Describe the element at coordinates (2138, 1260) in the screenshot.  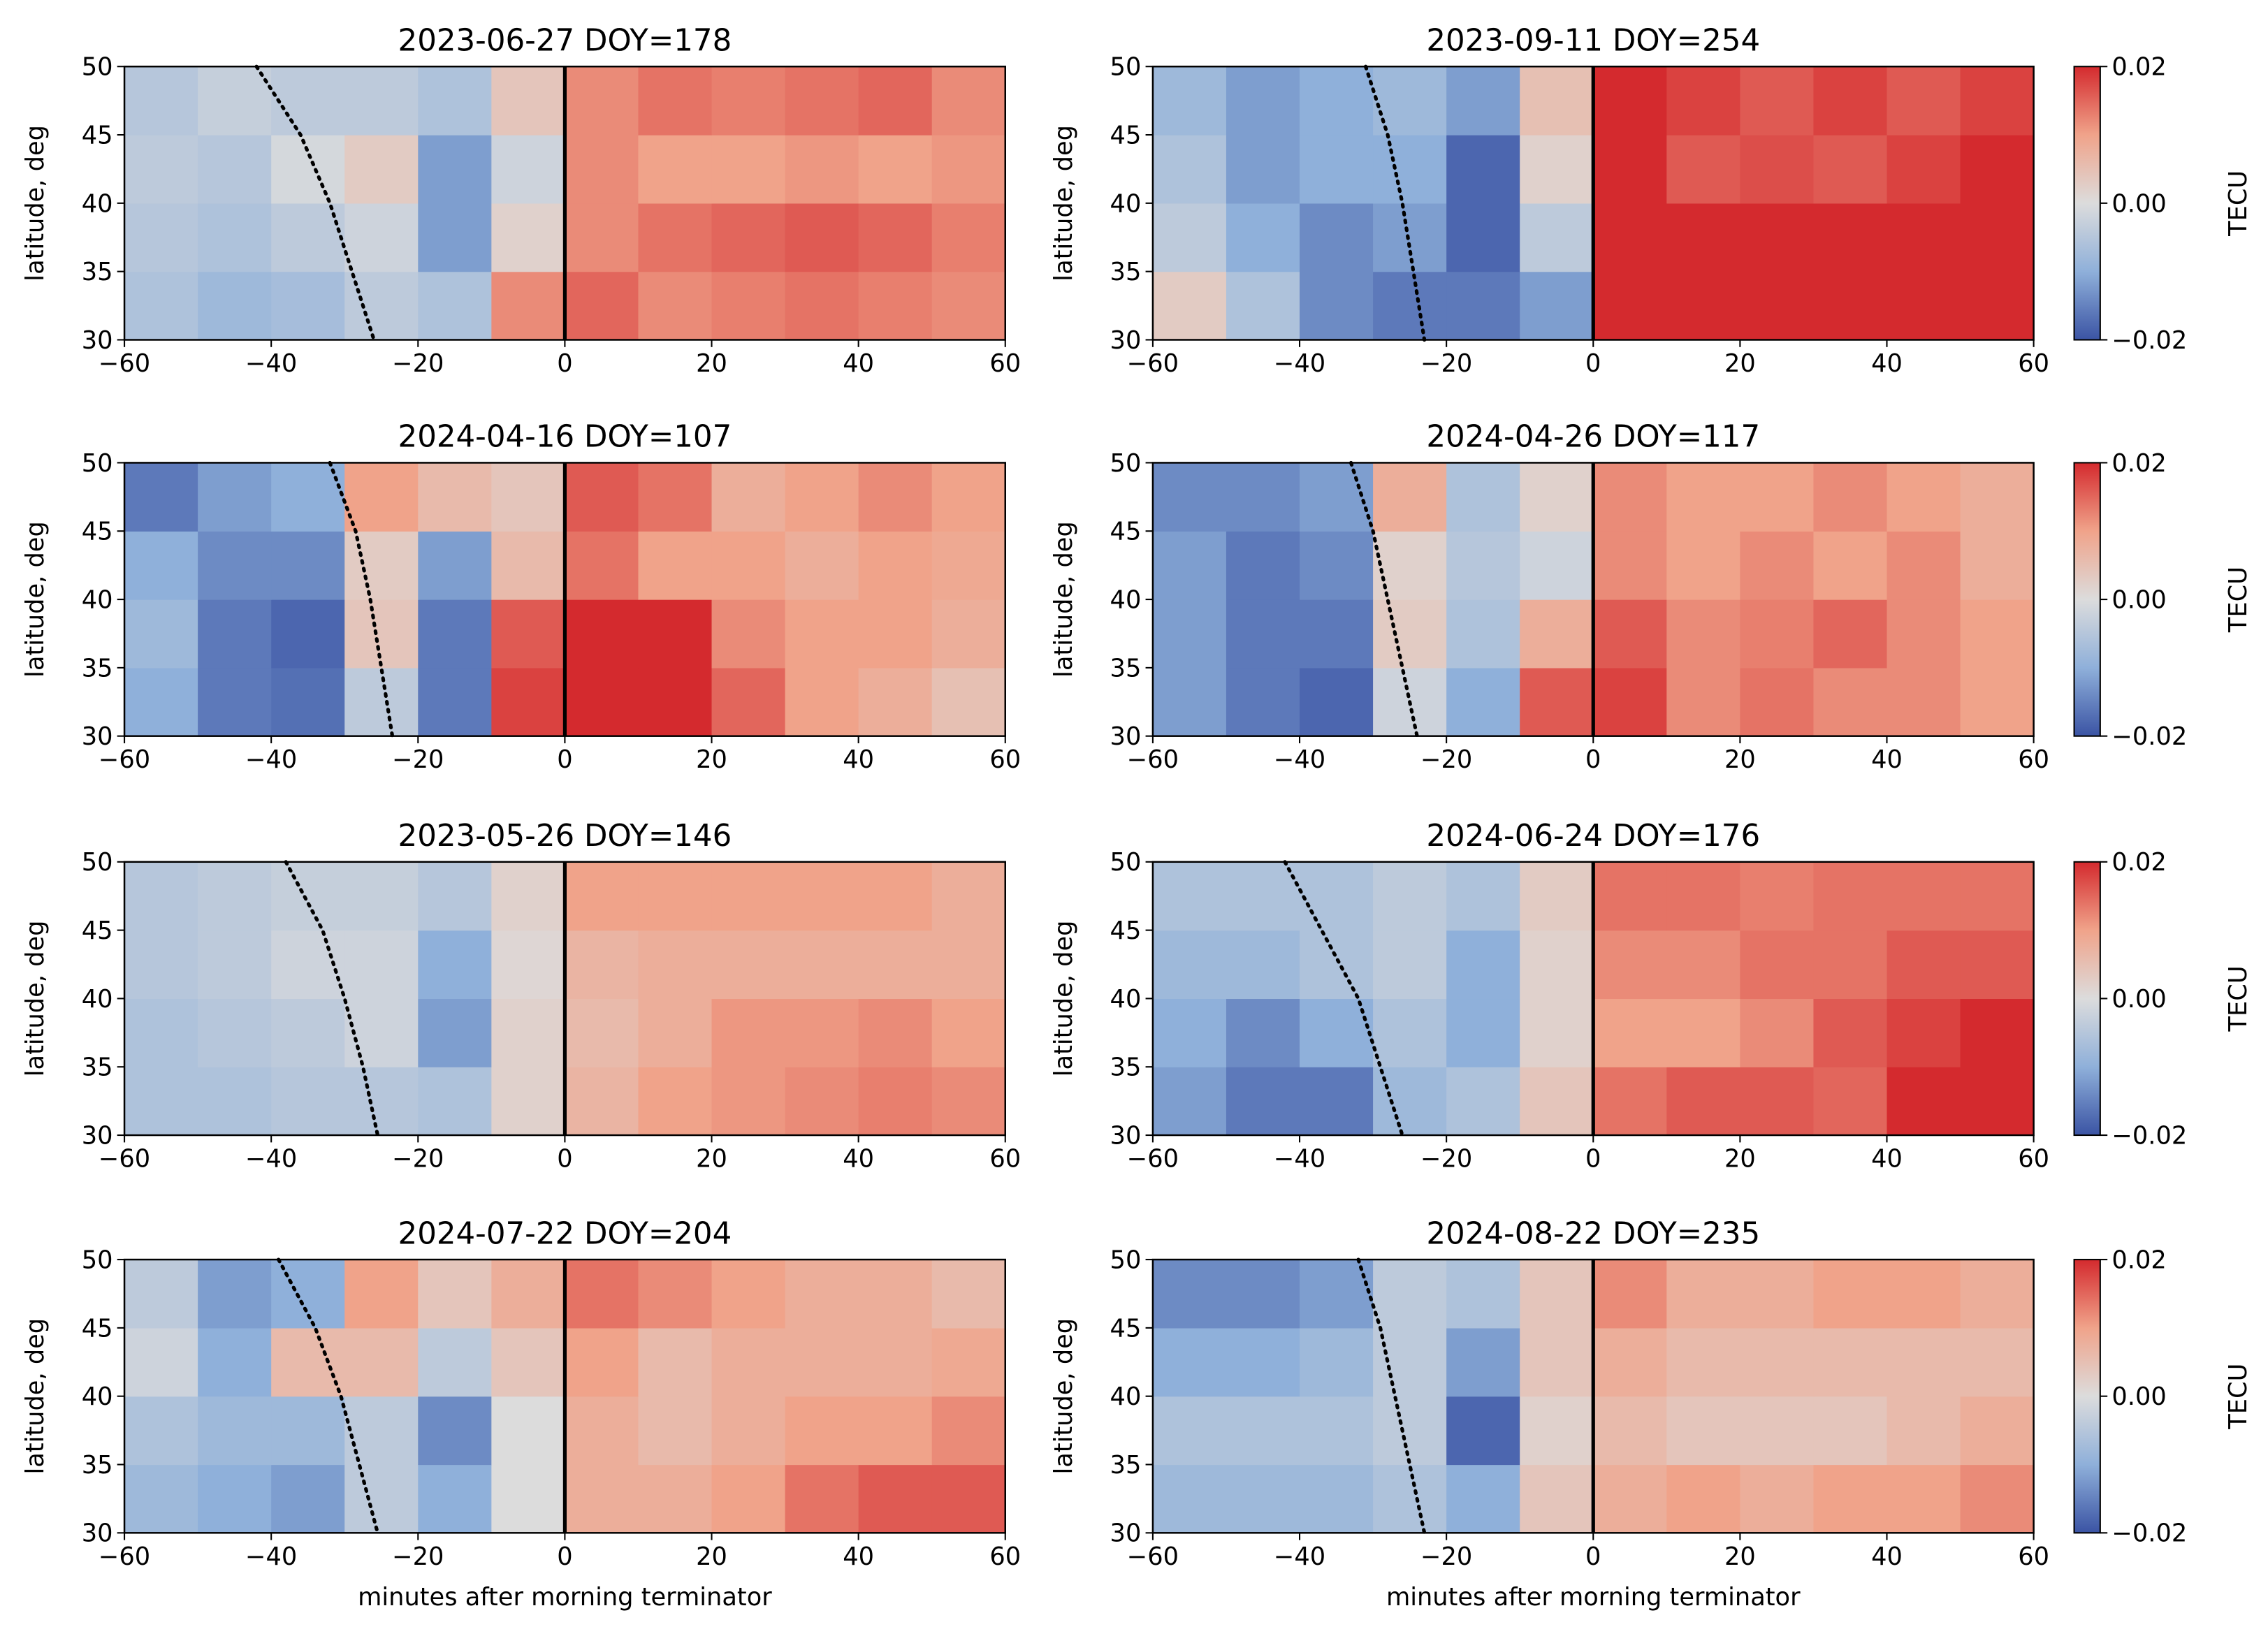
I see `colorbar-tick-label: 0.02` at that location.